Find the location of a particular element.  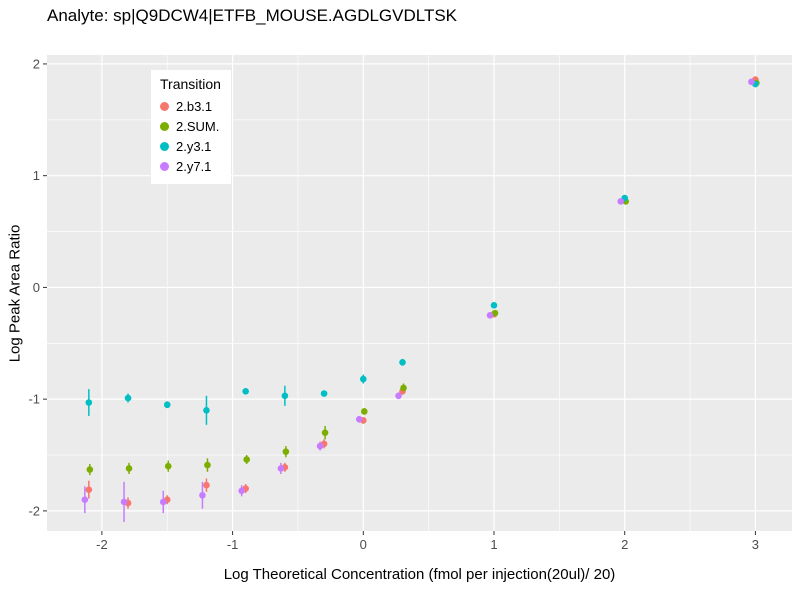

y-tick-label: 0 is located at coordinates (36, 287).